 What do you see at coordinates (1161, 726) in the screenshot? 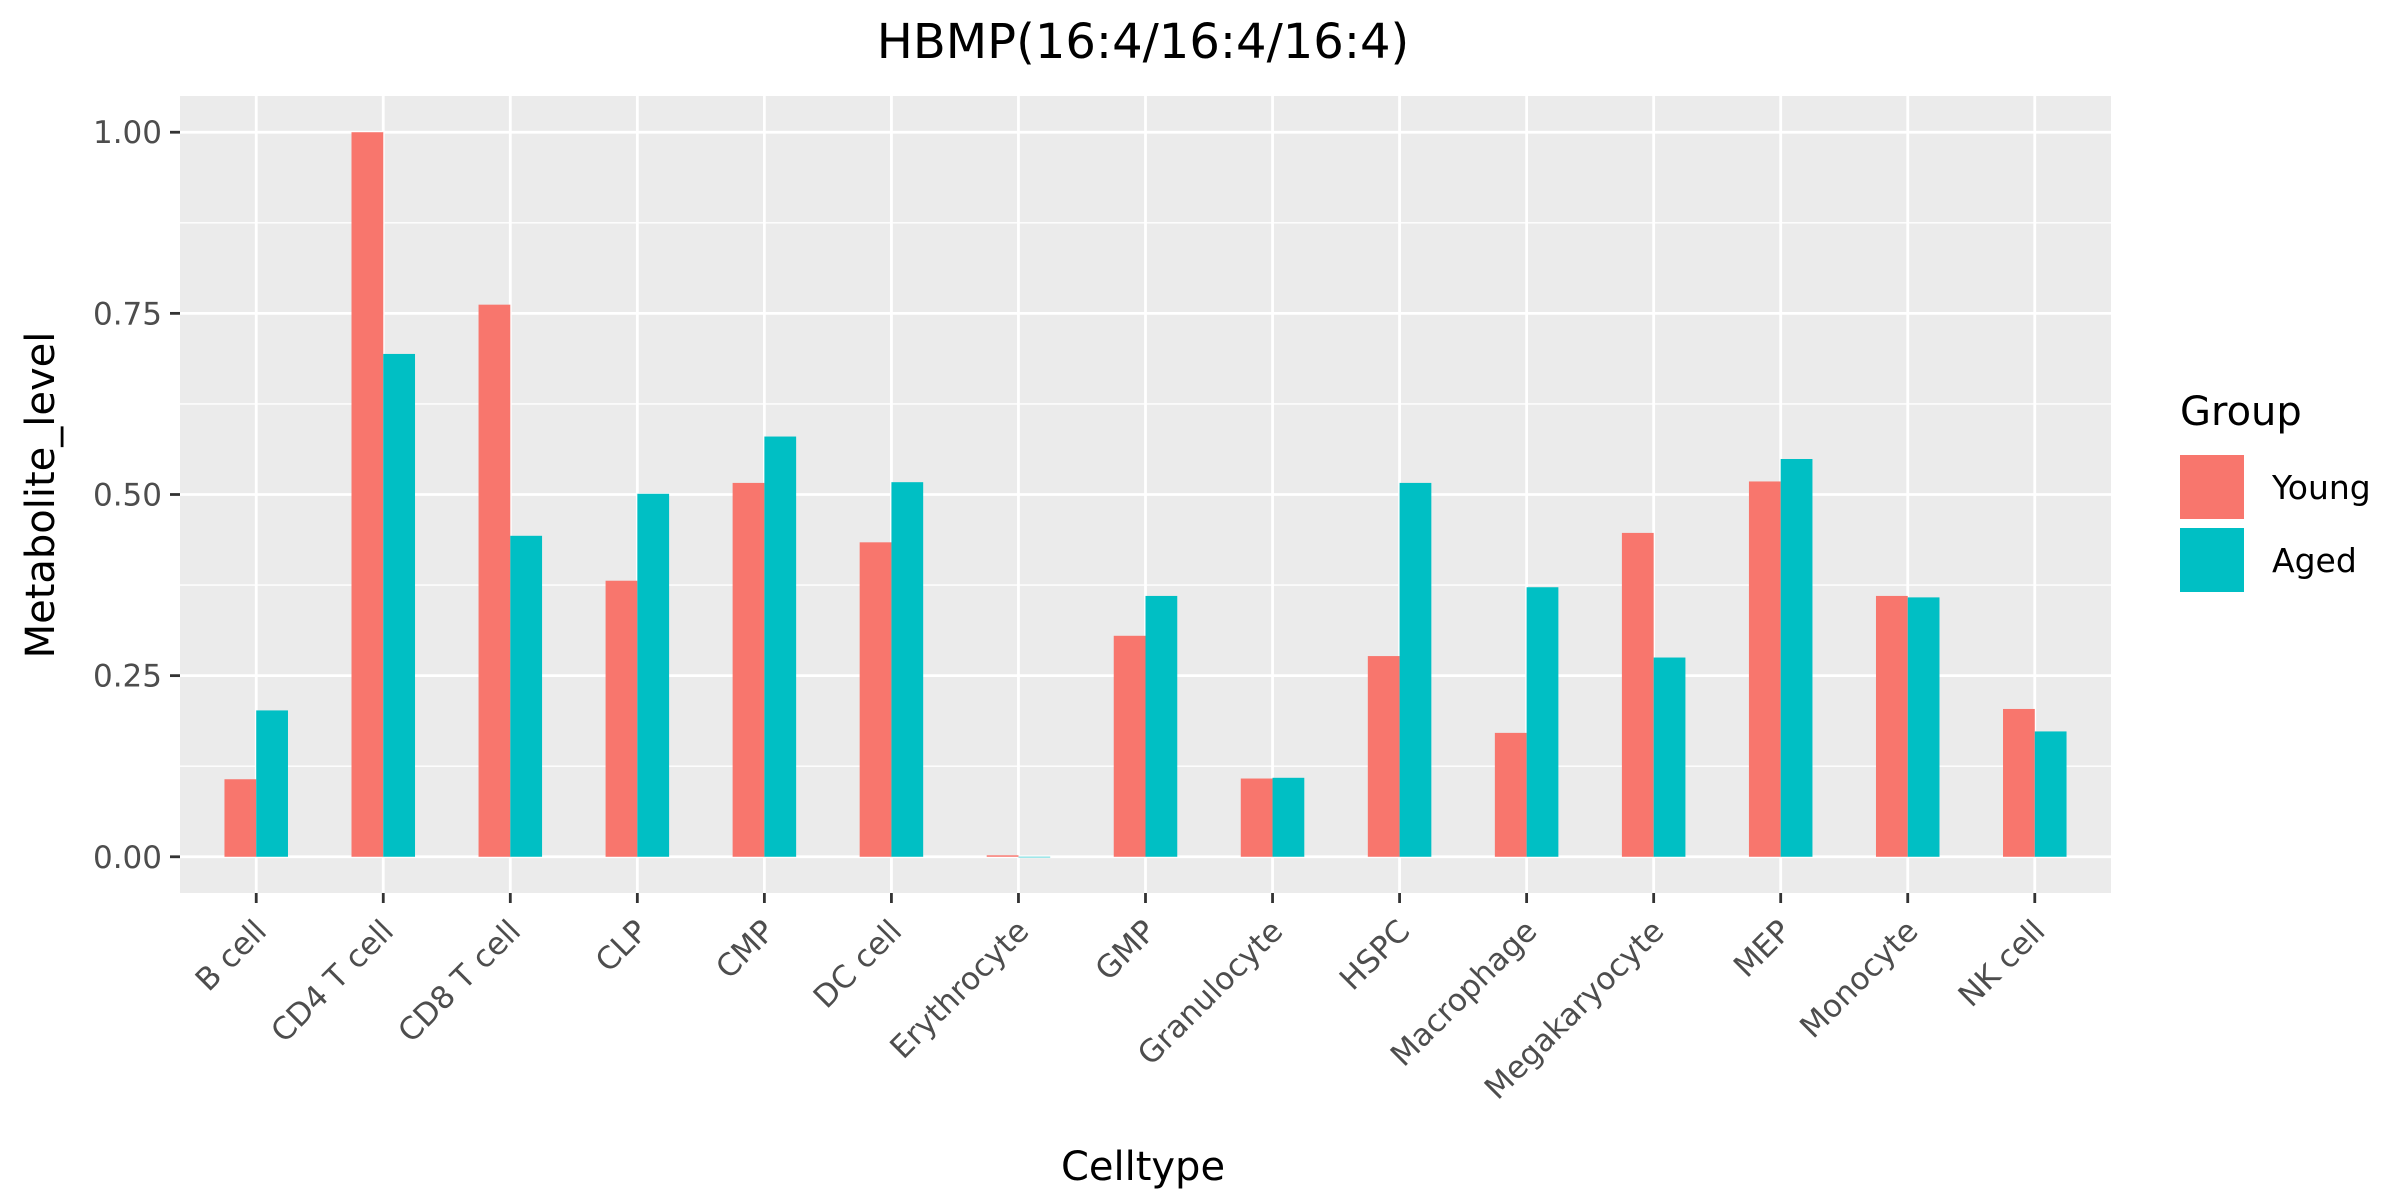
I see `bar-aged-gmp` at bounding box center [1161, 726].